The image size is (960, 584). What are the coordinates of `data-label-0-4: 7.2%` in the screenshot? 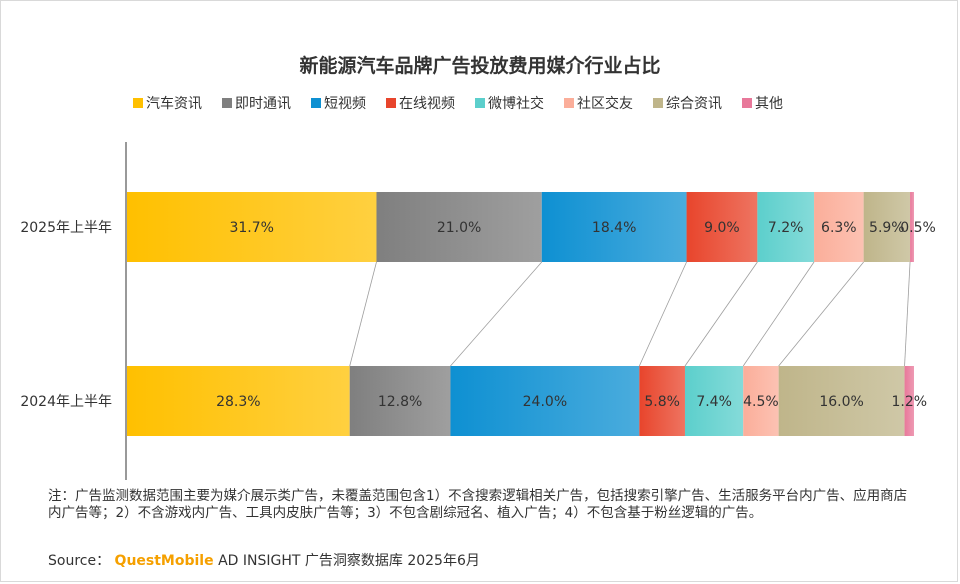 It's located at (786, 228).